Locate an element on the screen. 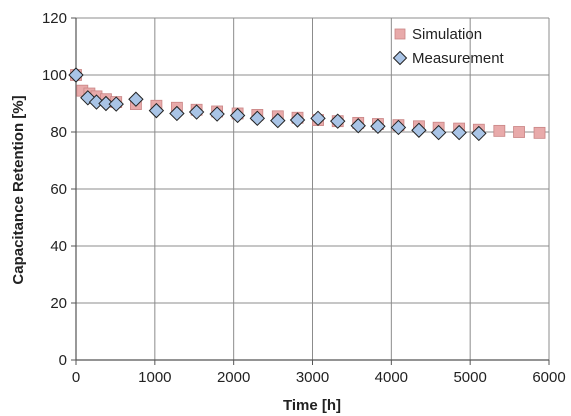 This screenshot has width=571, height=416. y-tick-label: 100 is located at coordinates (54, 75).